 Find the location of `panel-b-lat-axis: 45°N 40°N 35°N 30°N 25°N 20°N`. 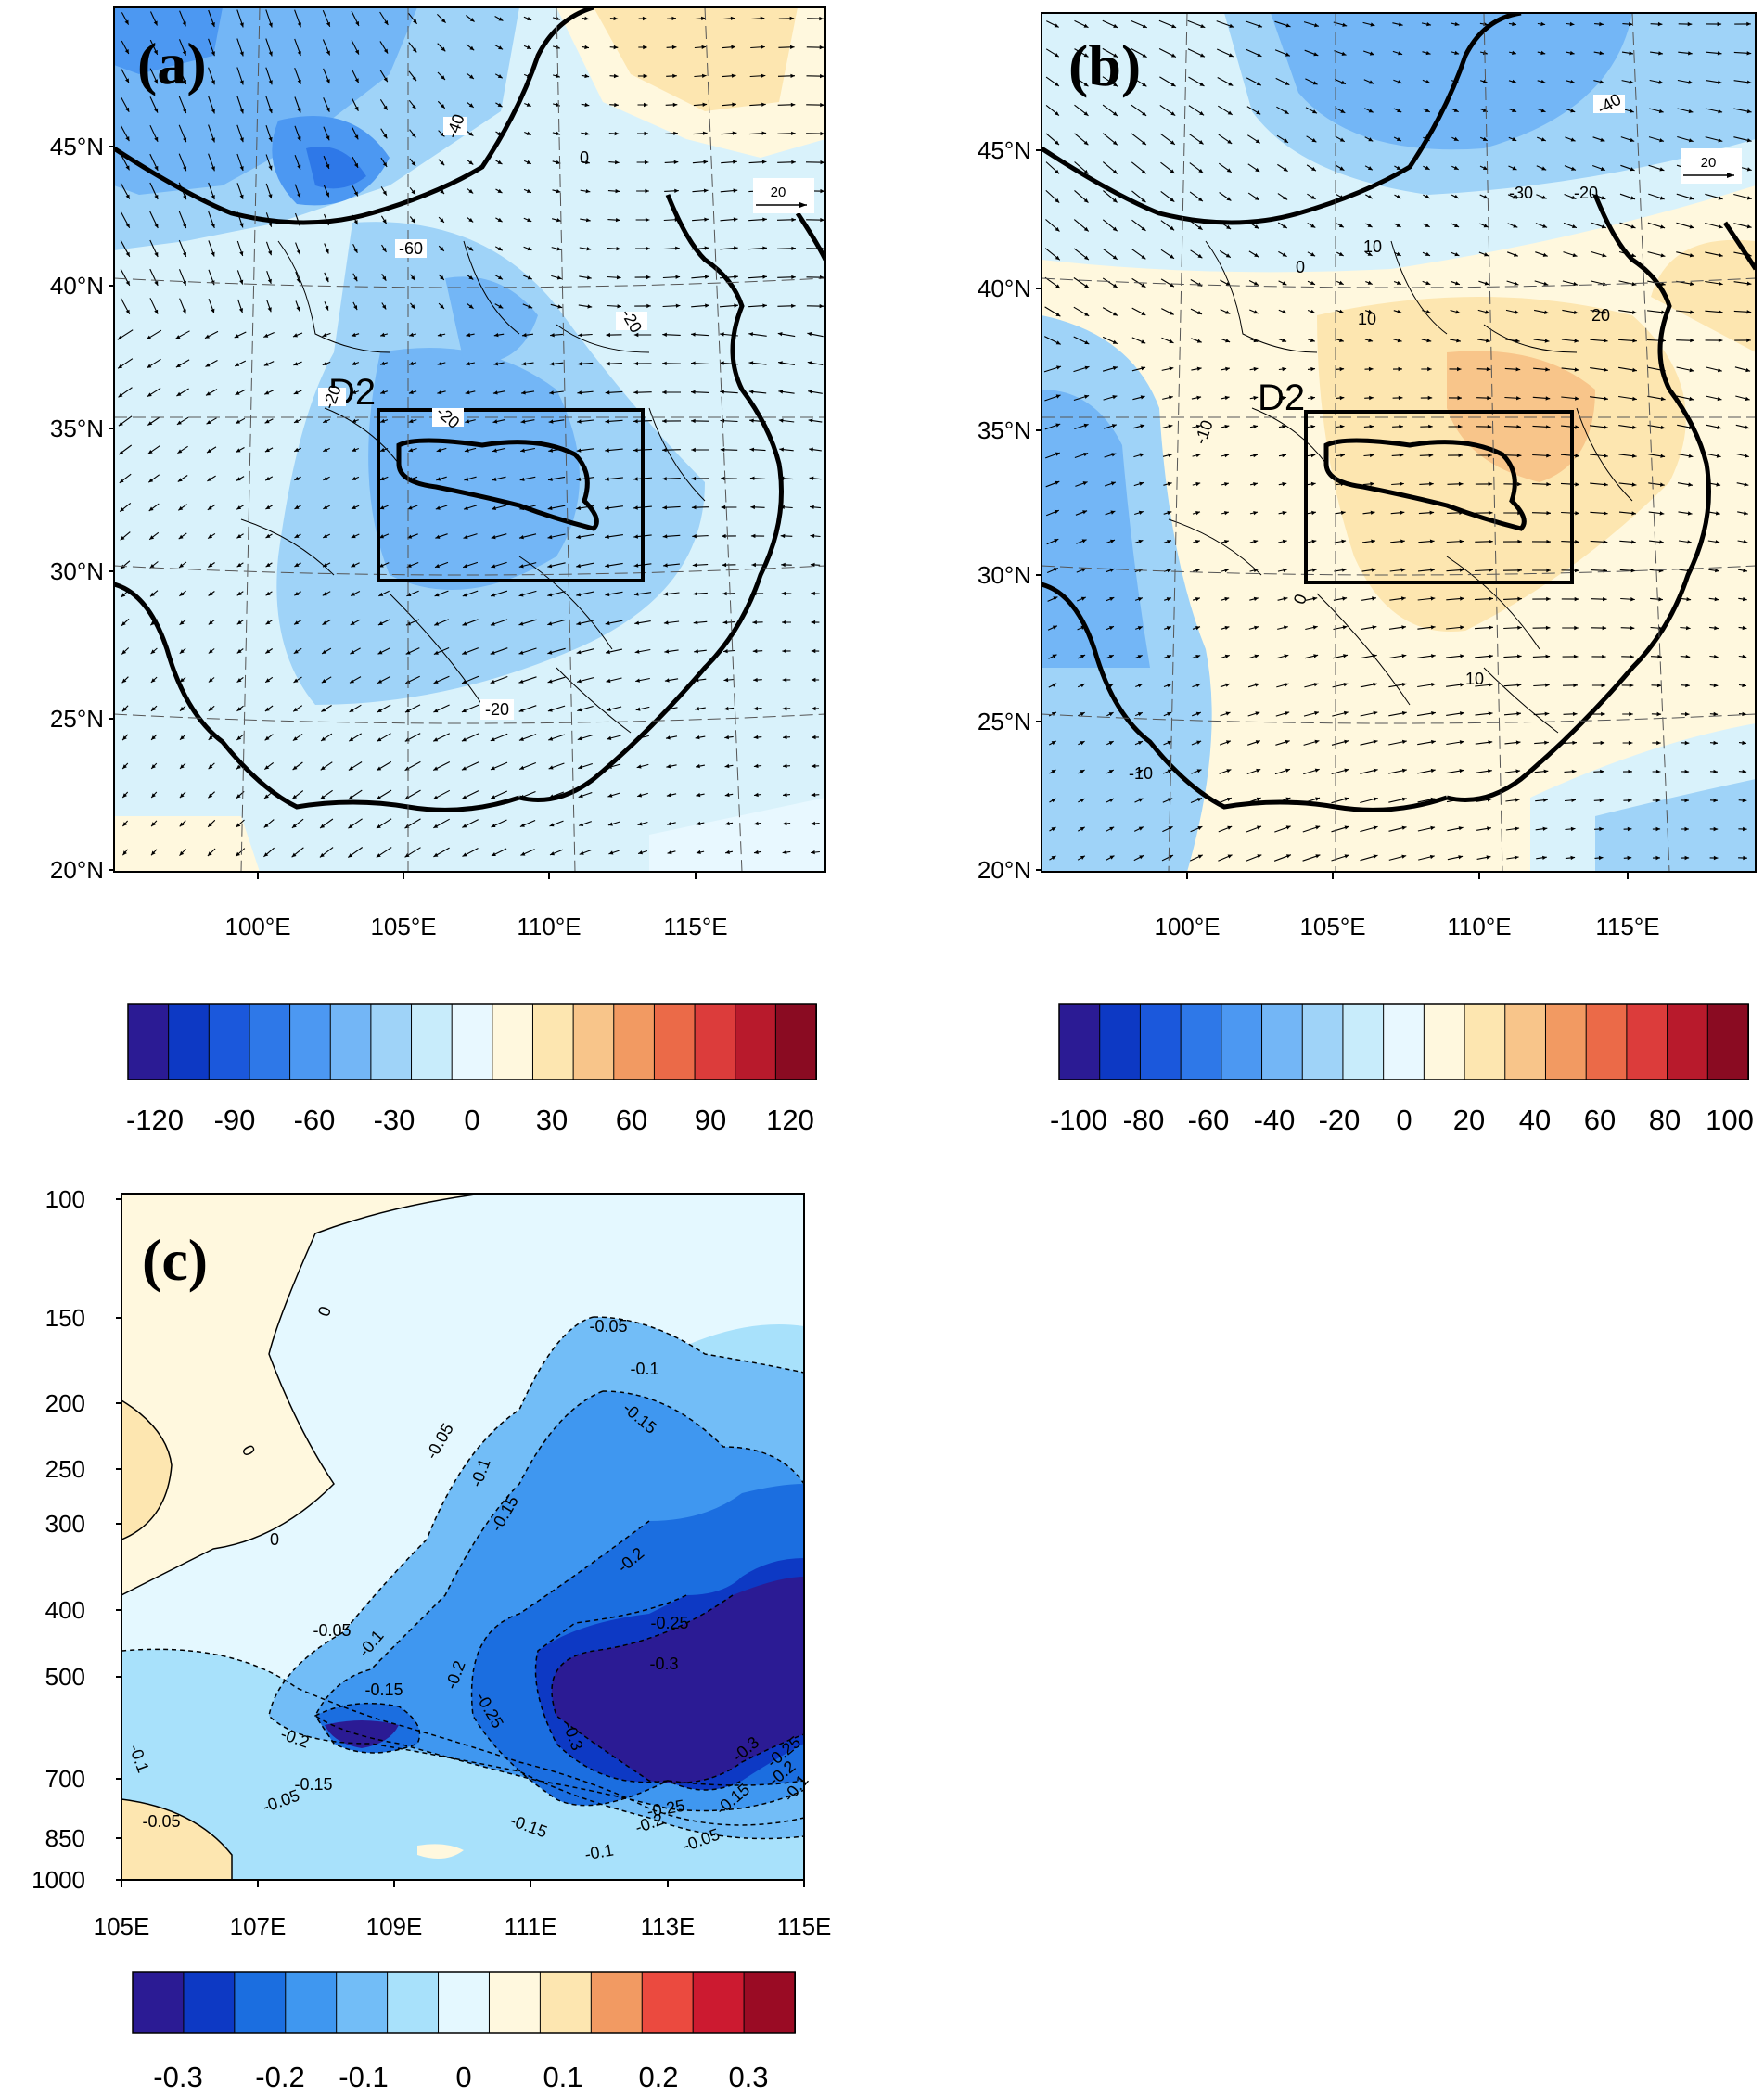

panel-b-lat-axis: 45°N 40°N 35°N 30°N 25°N 20°N is located at coordinates (1010, 510).